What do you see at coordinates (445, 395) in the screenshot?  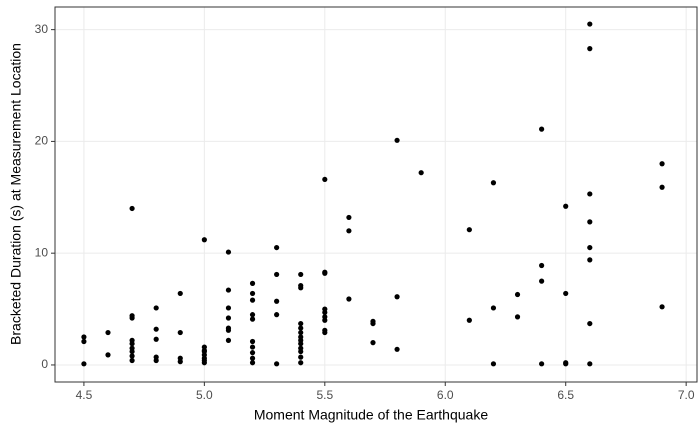 I see `x-tick-label: 6.0` at bounding box center [445, 395].